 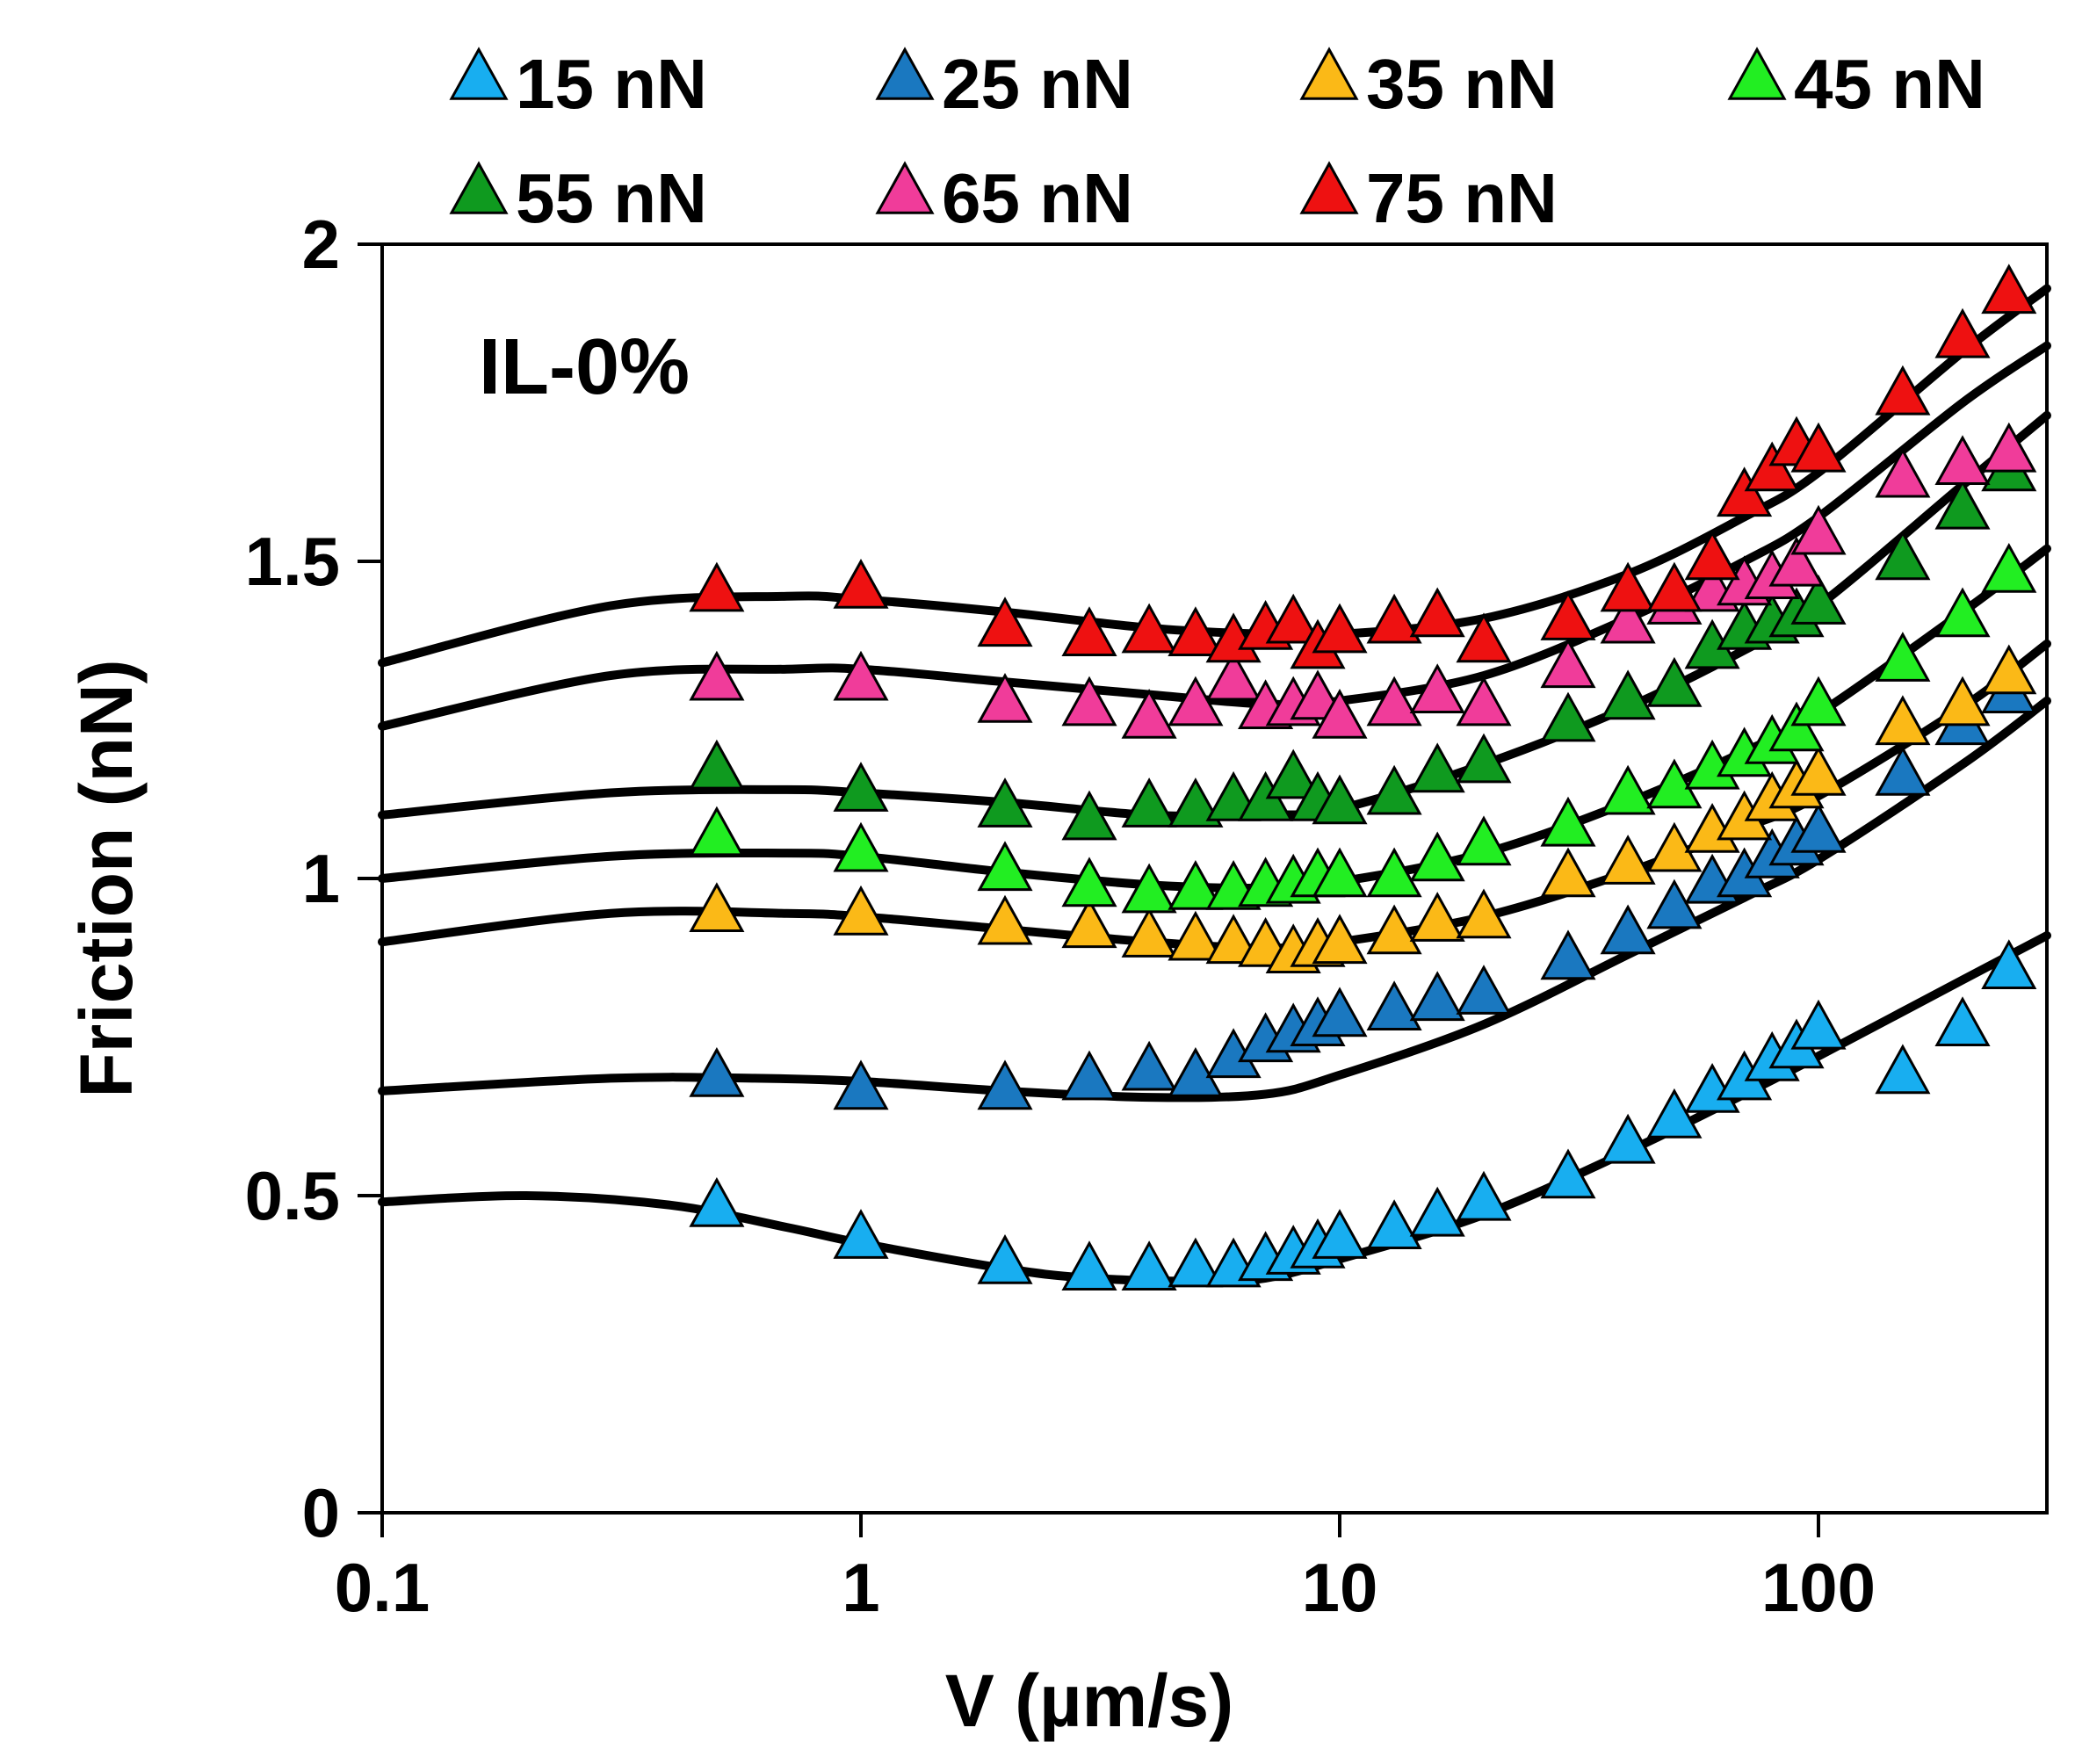 I want to click on legend: 15 nN 25 nN 35 nN 45 nN 55 nN 65 nN 75 nN, so click(x=1217, y=141).